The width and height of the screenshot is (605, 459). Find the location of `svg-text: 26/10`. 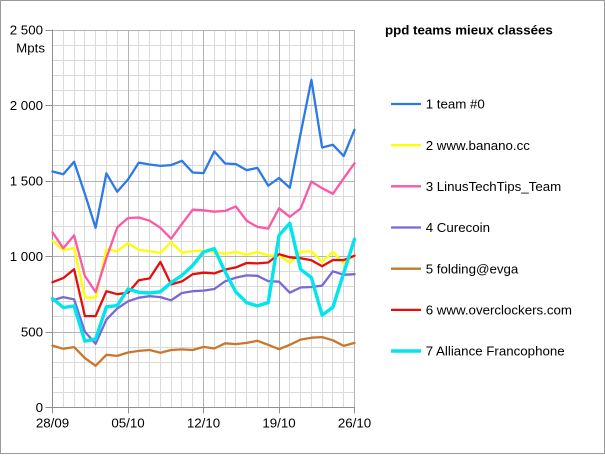

svg-text: 26/10 is located at coordinates (354, 423).